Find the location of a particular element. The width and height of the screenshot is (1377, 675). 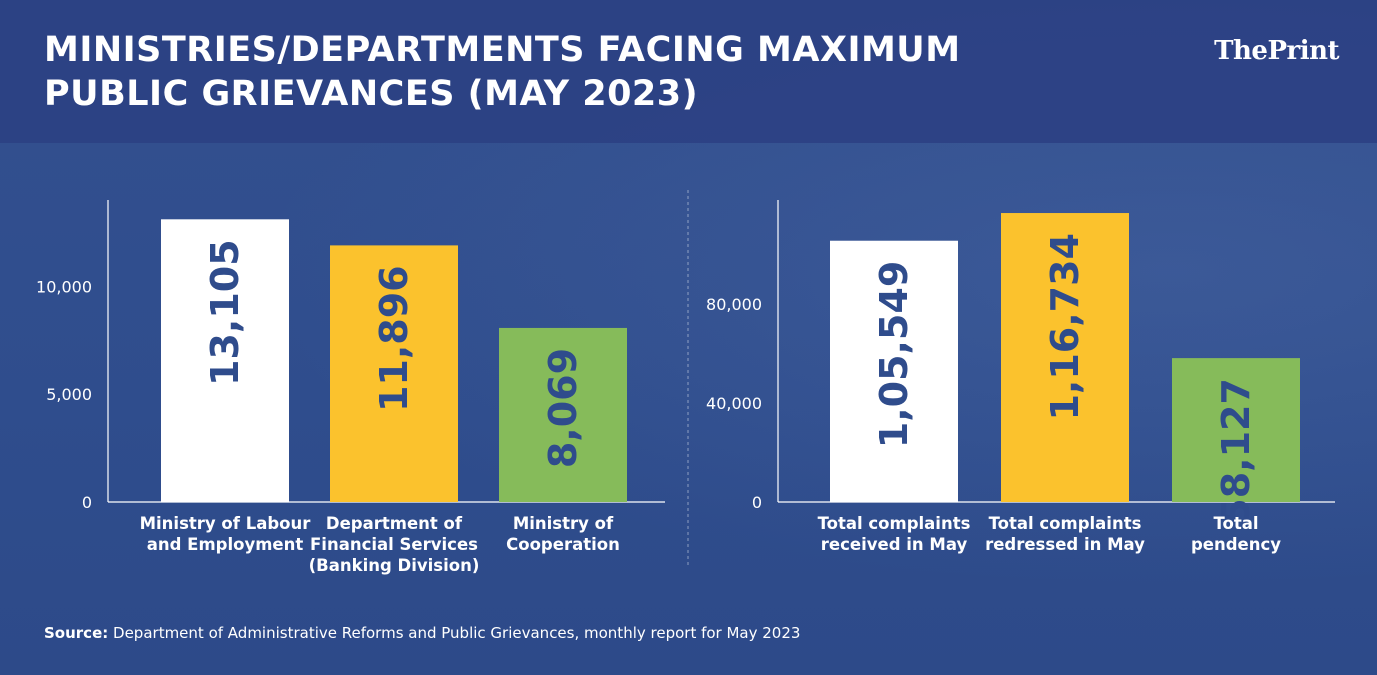

chart2-ytick-label: 80,000 is located at coordinates (734, 304).